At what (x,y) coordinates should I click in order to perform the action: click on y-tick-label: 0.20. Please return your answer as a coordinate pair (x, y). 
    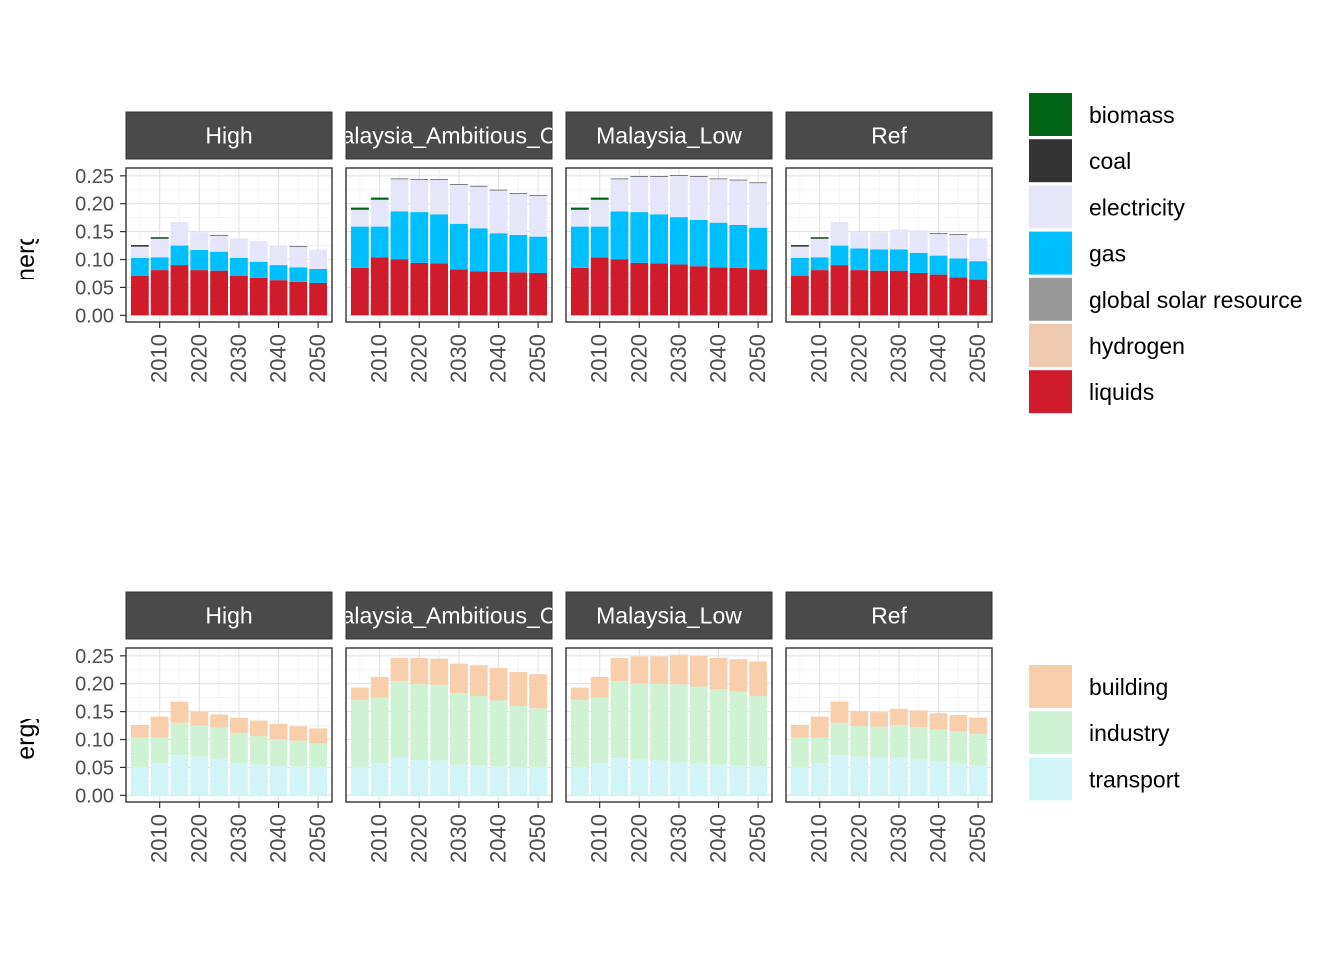
    Looking at the image, I should click on (94, 205).